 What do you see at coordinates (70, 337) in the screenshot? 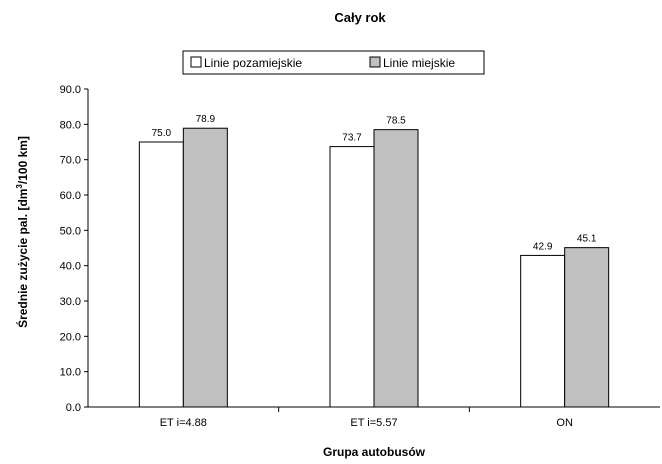
I see `y-tick-label: 20.0` at bounding box center [70, 337].